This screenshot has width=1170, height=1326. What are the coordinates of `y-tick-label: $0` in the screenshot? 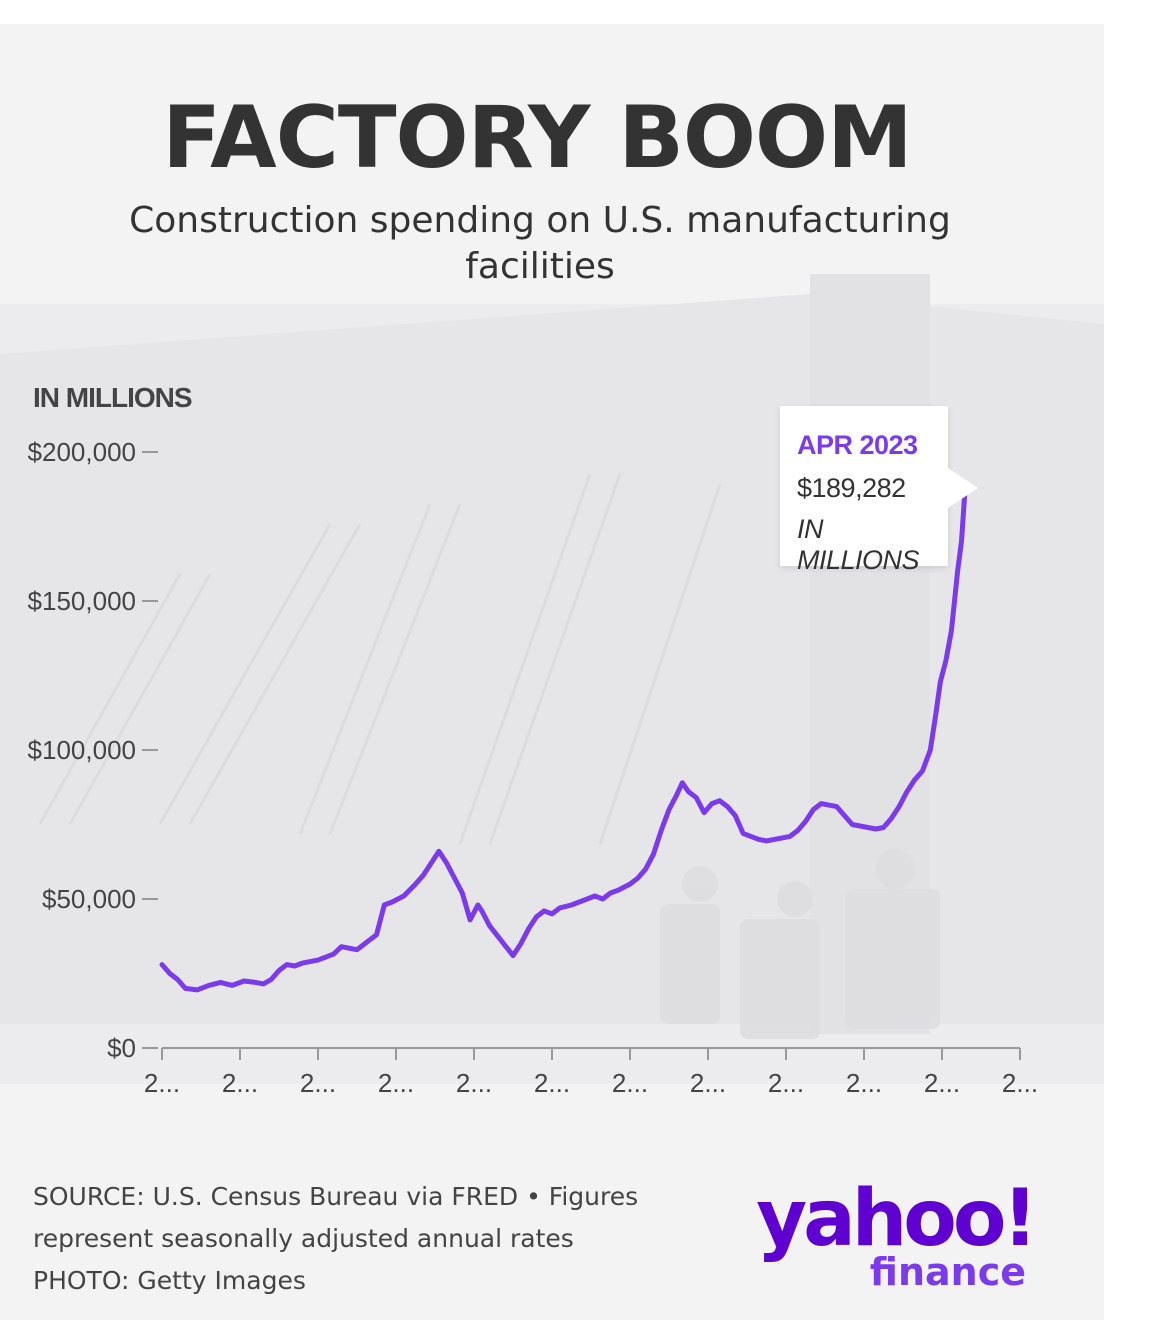 It's located at (121, 1048).